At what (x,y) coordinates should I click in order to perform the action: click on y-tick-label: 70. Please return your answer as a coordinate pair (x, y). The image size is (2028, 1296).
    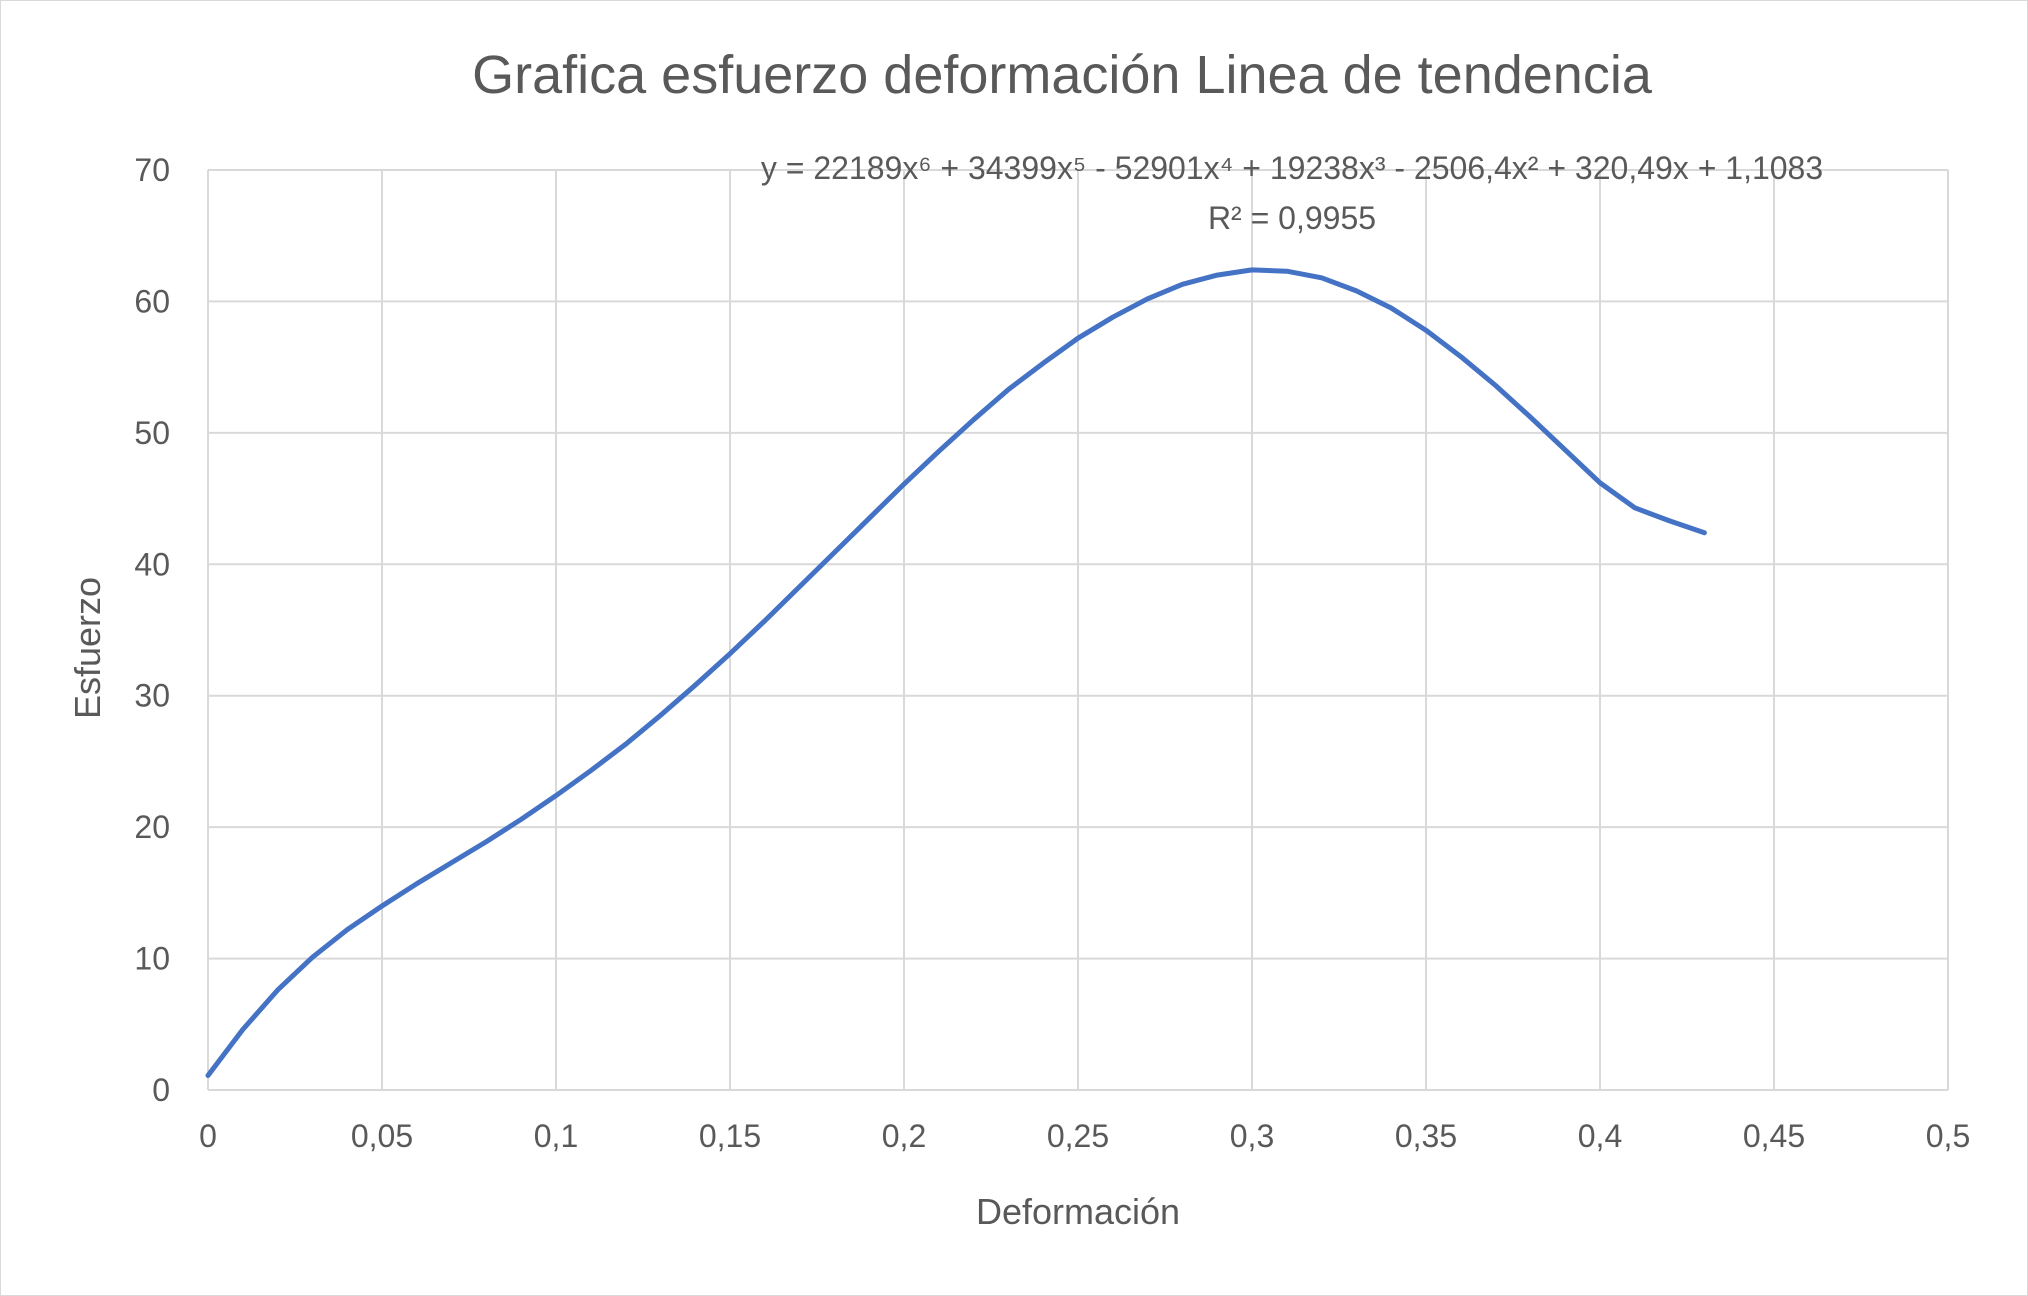
    Looking at the image, I should click on (152, 170).